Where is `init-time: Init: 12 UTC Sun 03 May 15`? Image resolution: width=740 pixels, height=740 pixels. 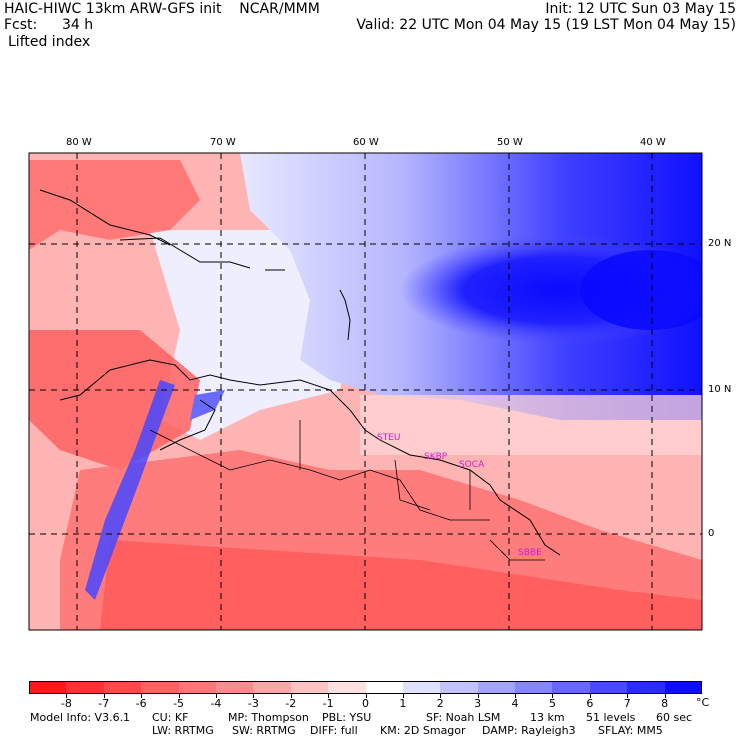
init-time: Init: 12 UTC Sun 03 May 15 is located at coordinates (640, 9).